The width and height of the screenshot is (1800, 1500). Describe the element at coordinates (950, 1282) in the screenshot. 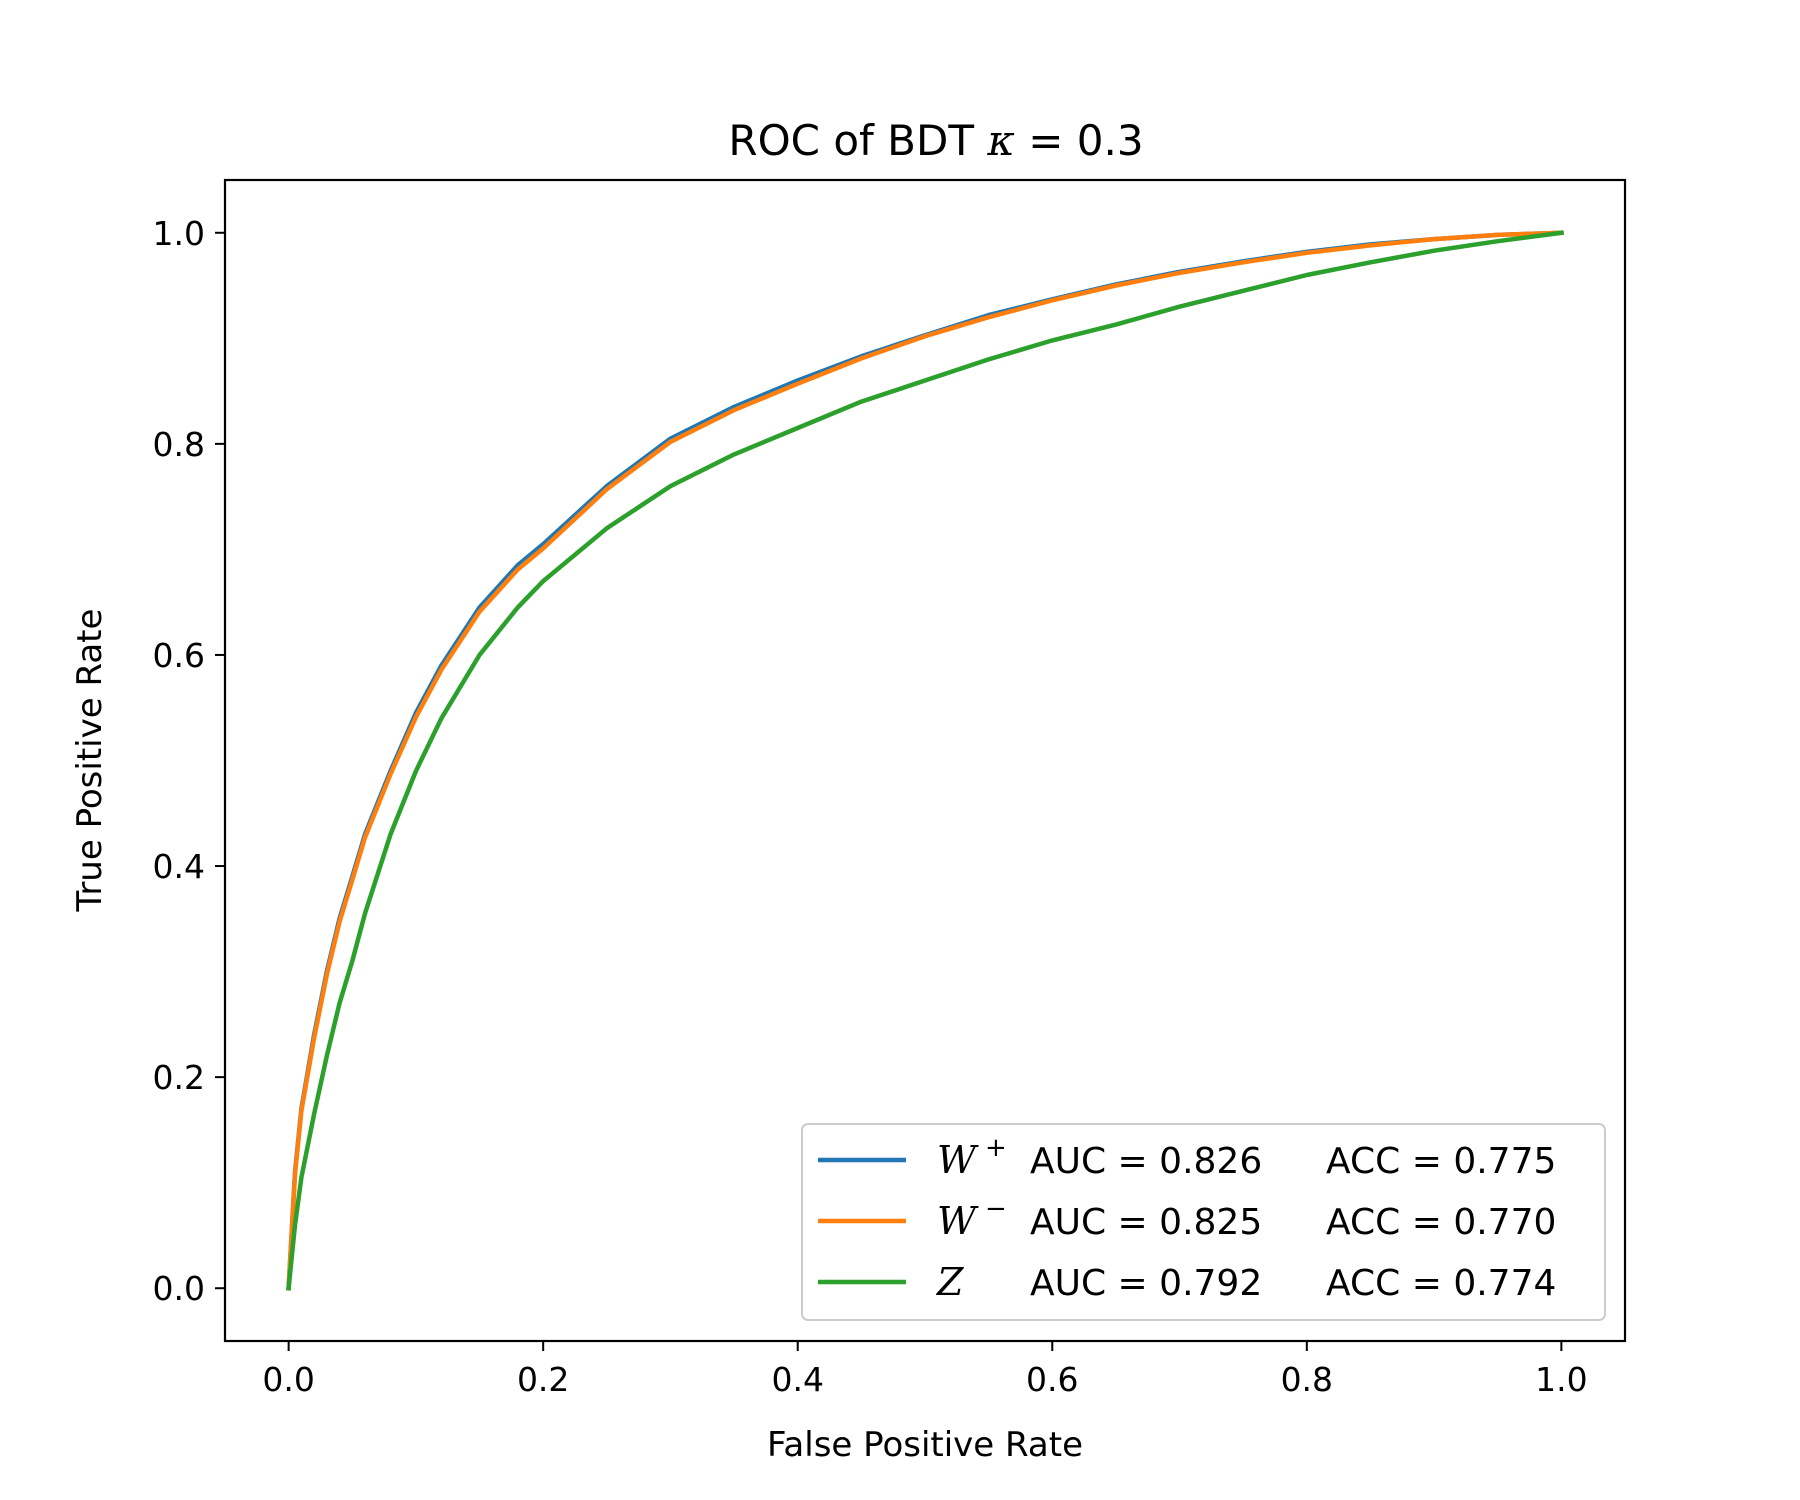

I see `legend-symbol-2: Z` at that location.